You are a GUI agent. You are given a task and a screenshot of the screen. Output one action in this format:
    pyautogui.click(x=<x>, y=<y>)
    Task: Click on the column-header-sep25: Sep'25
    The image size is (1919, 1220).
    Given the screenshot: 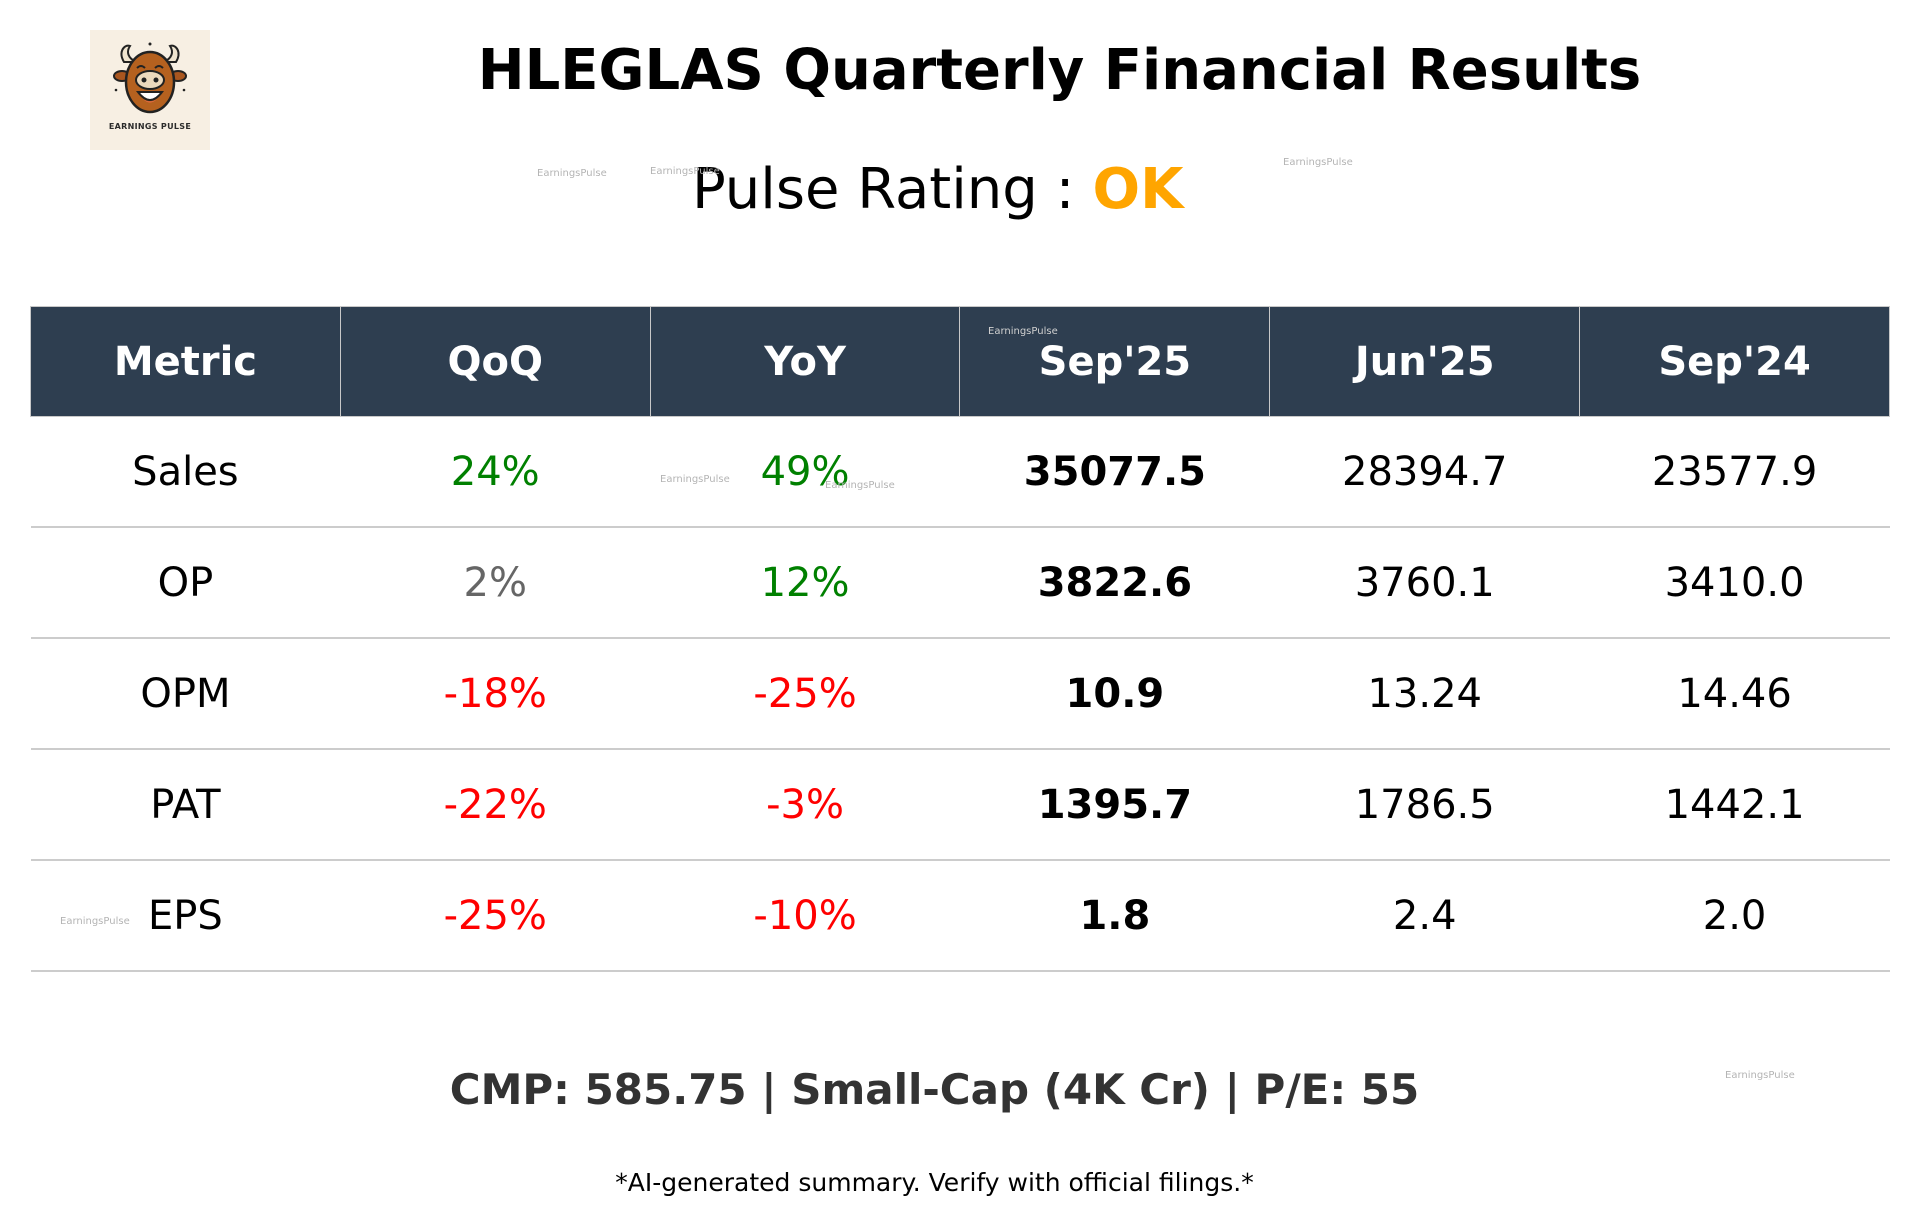 What is the action you would take?
    pyautogui.click(x=1115, y=361)
    